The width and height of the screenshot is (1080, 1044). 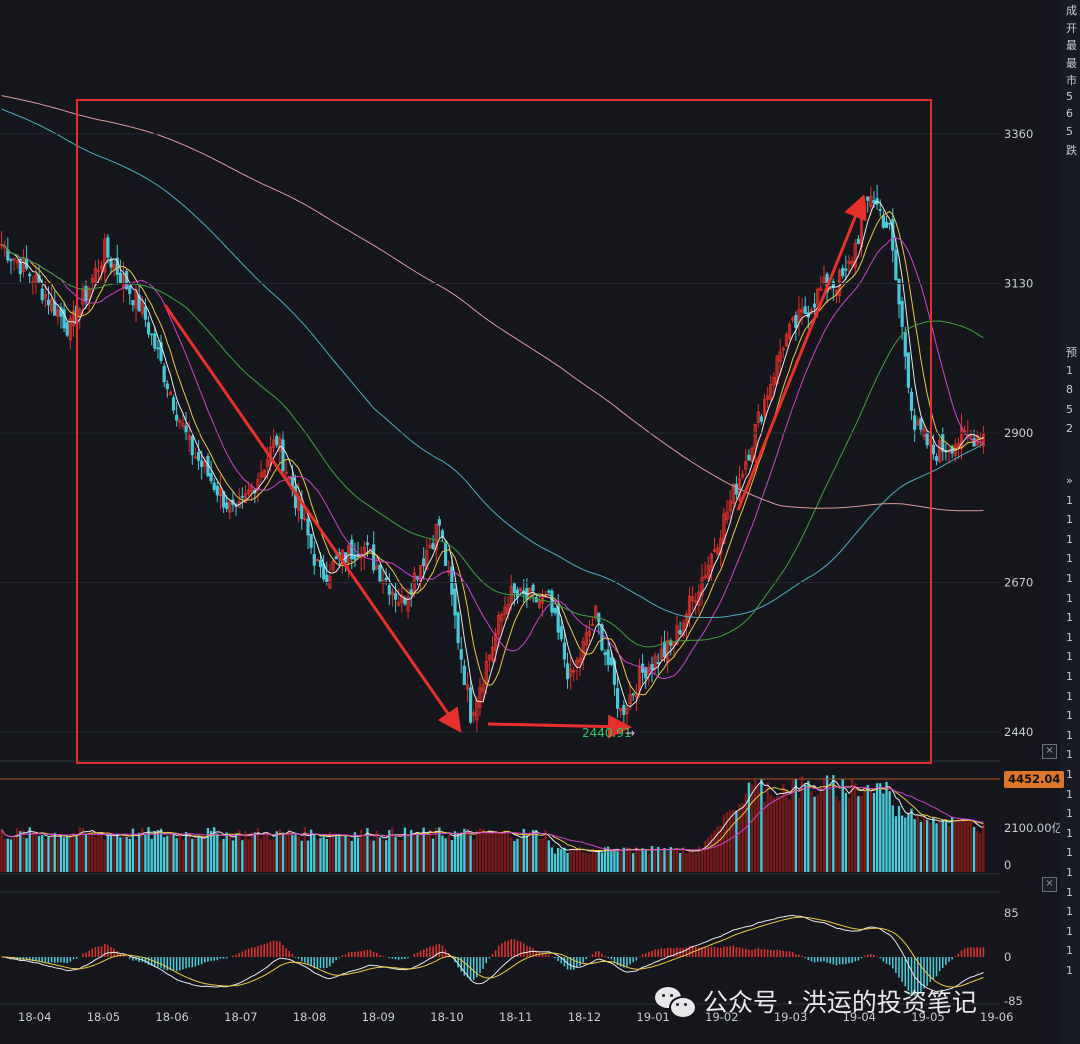 I want to click on x-axis-tick: 18-06, so click(x=171, y=1017).